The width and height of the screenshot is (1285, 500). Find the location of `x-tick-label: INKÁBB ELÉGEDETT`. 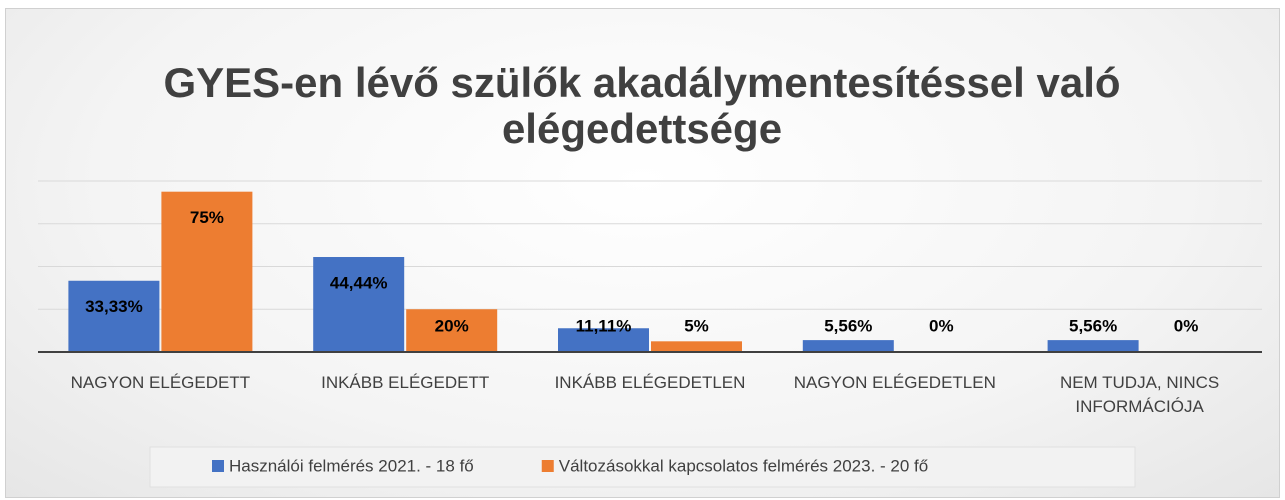

x-tick-label: INKÁBB ELÉGEDETT is located at coordinates (405, 382).